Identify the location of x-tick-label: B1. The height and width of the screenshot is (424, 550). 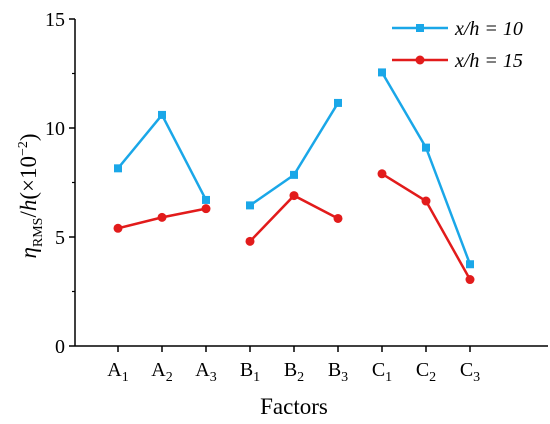
(250, 372).